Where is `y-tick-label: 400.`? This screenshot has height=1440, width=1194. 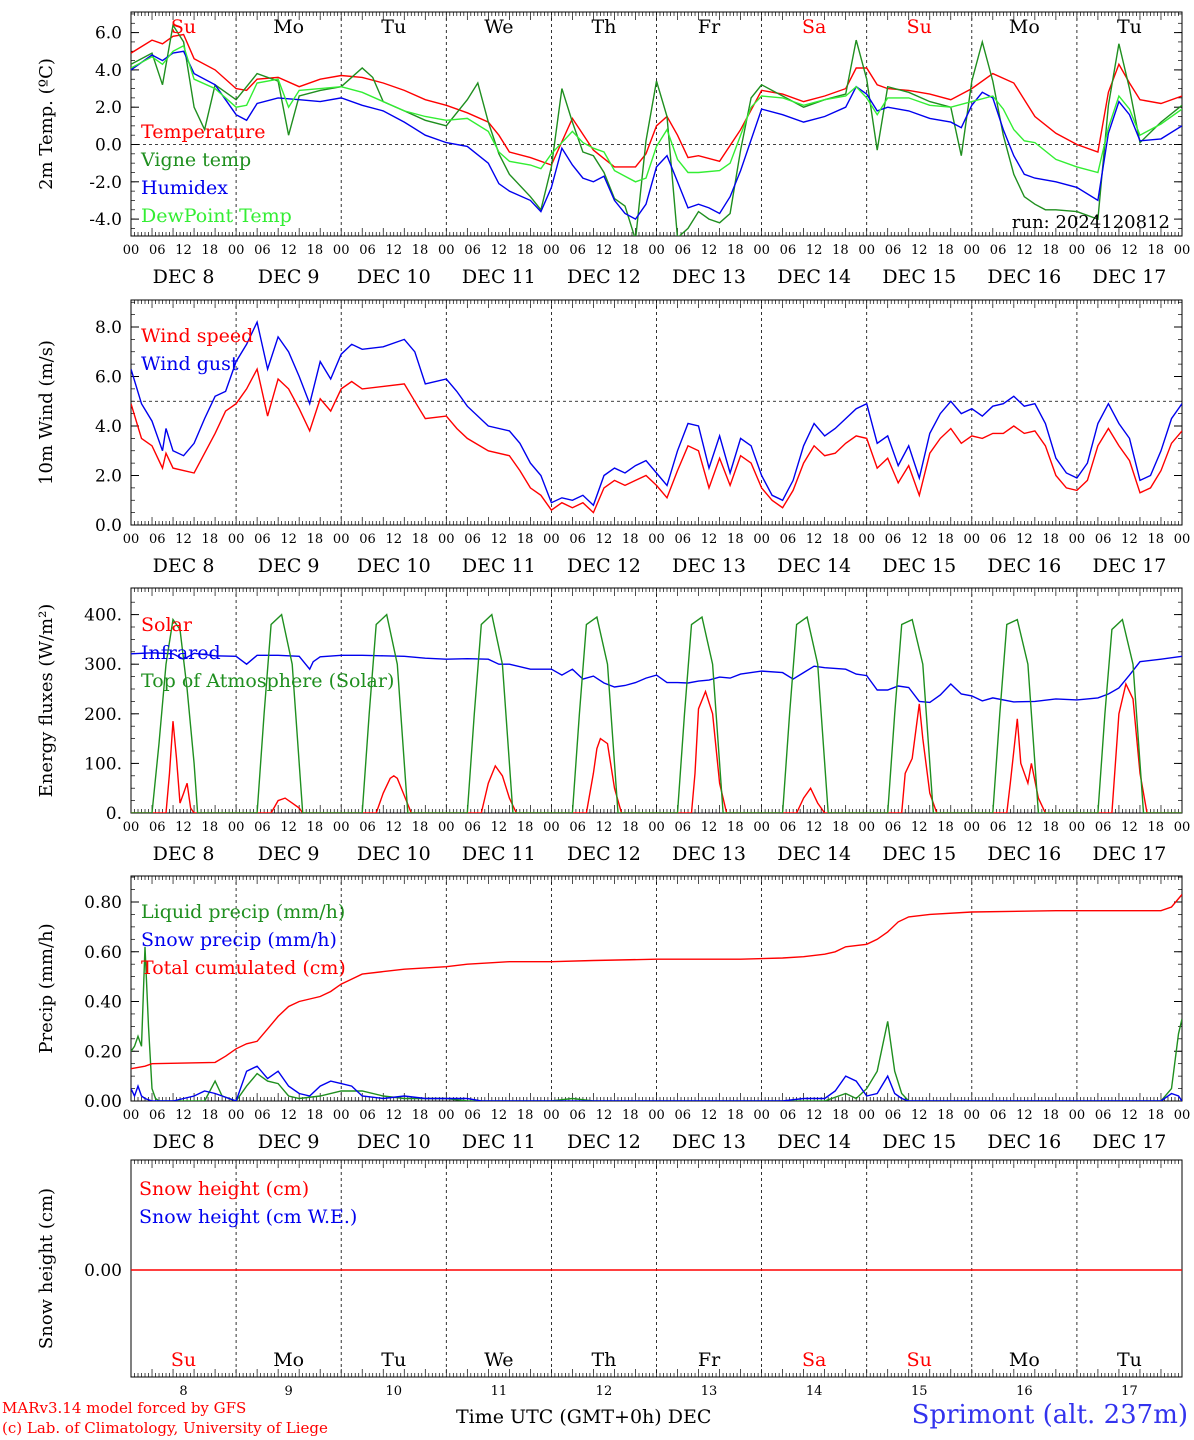 y-tick-label: 400. is located at coordinates (103, 616).